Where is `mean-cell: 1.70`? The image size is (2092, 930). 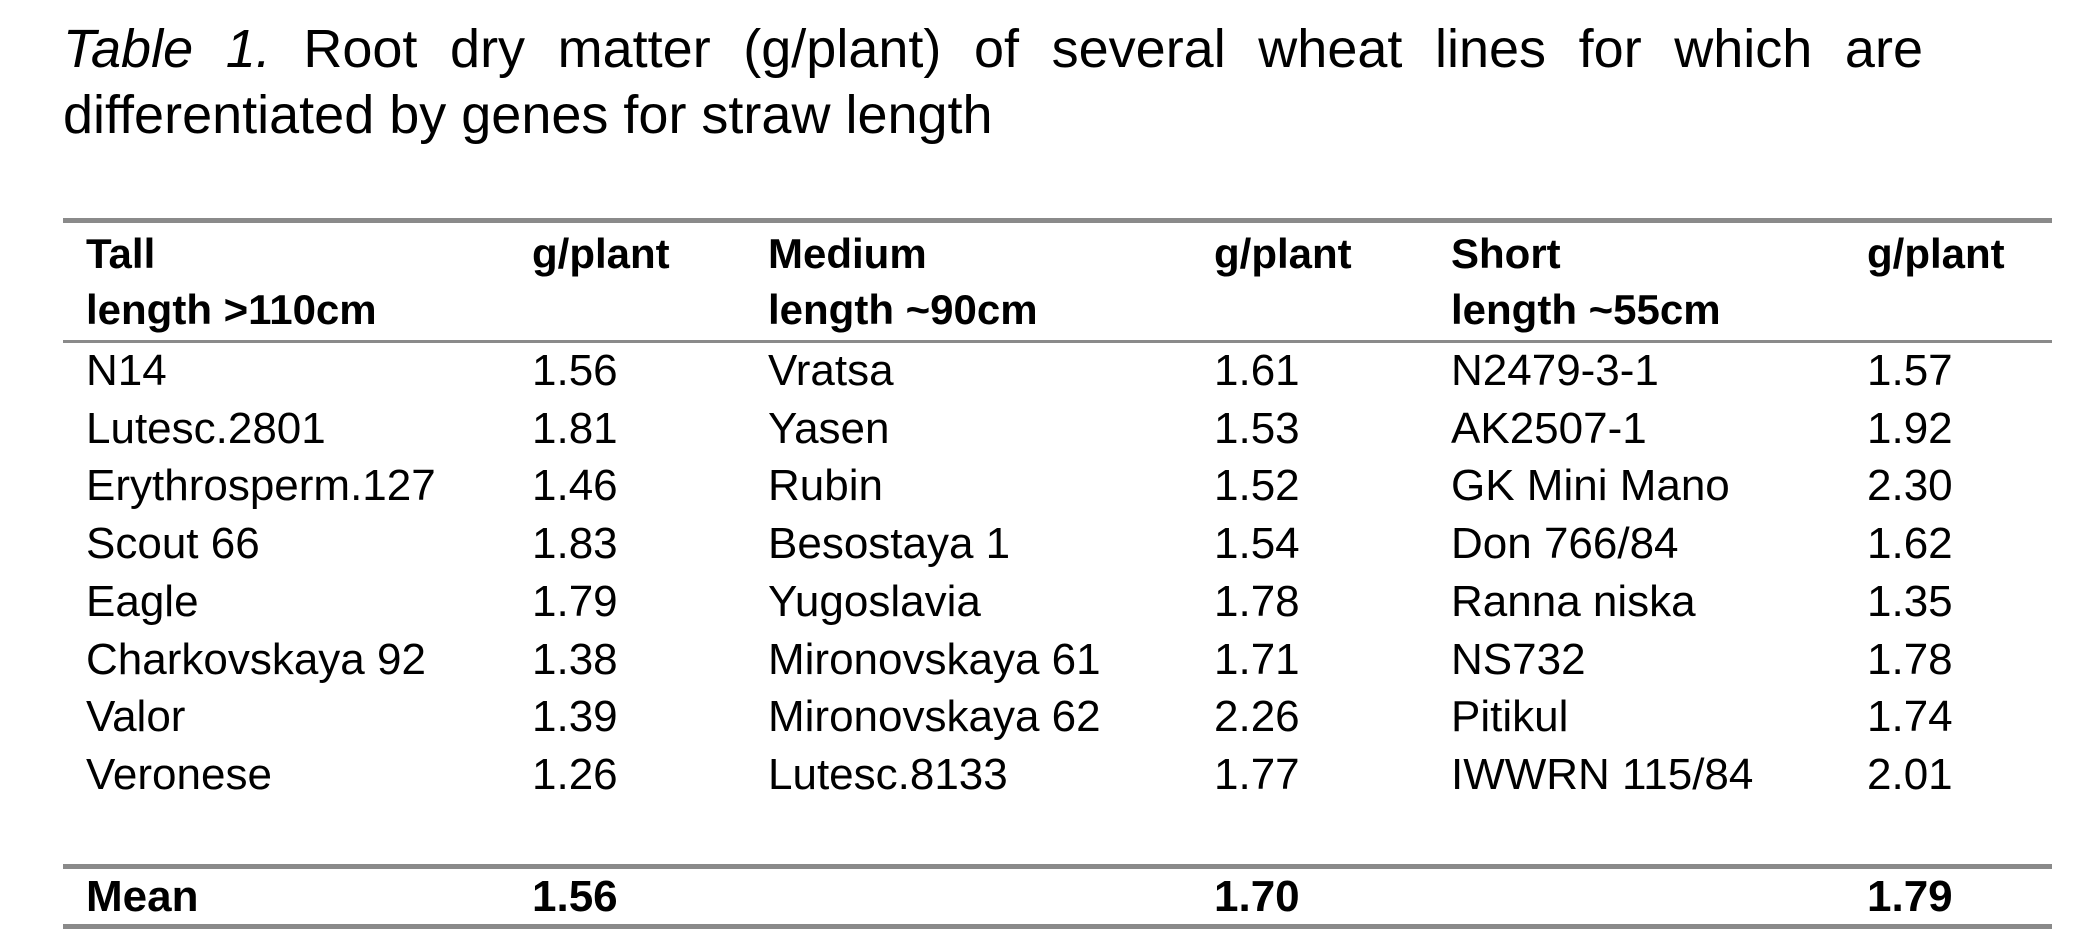
mean-cell: 1.70 is located at coordinates (1257, 896).